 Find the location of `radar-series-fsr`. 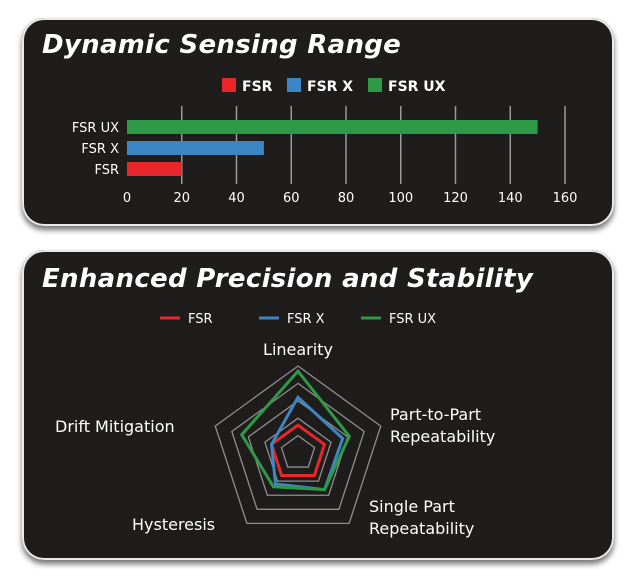

radar-series-fsr is located at coordinates (298, 450).